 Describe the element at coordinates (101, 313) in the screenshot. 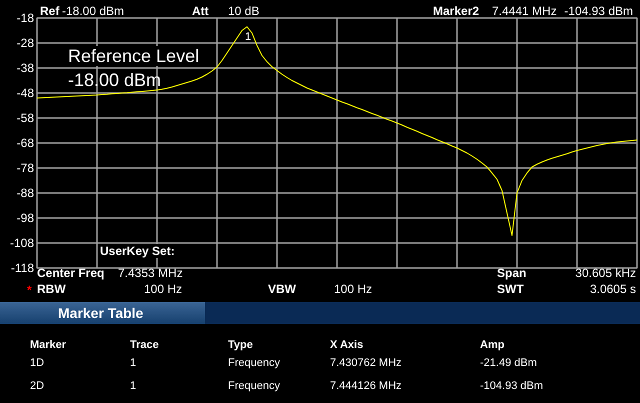

I see `text: Marker Table` at that location.